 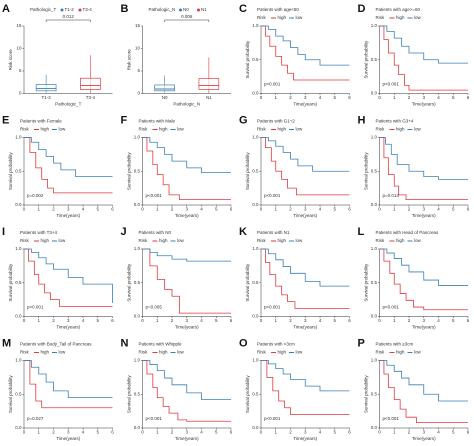 I want to click on p-value: p=0.005, so click(x=154, y=307).